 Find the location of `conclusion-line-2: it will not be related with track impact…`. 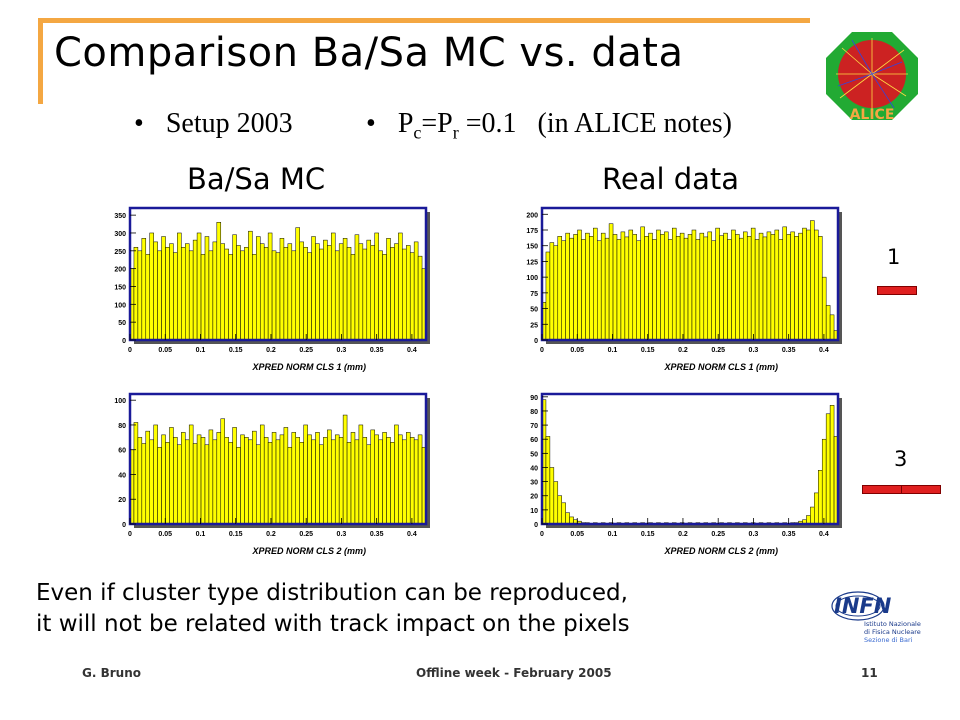

conclusion-line-2: it will not be related with track impact… is located at coordinates (333, 624).